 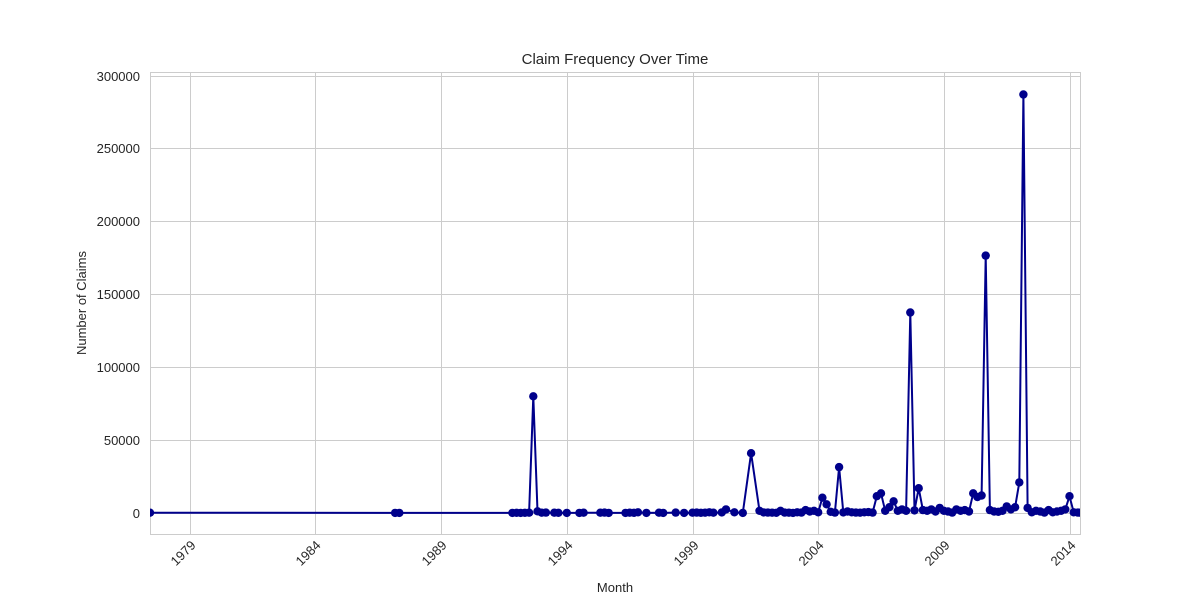 I want to click on x-tick-label: 1984, so click(x=308, y=553).